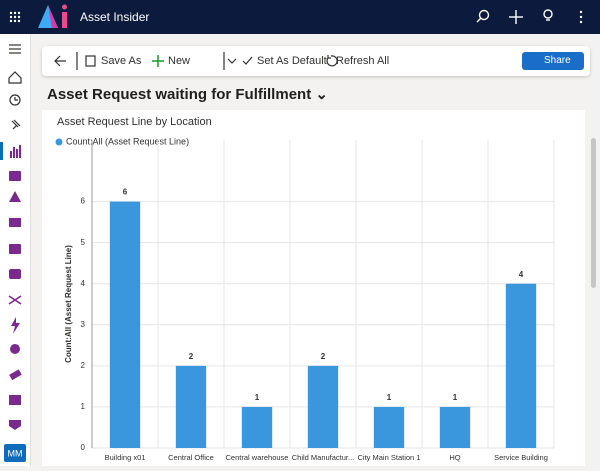  Describe the element at coordinates (59, 142) in the screenshot. I see `legend-swatch` at that location.